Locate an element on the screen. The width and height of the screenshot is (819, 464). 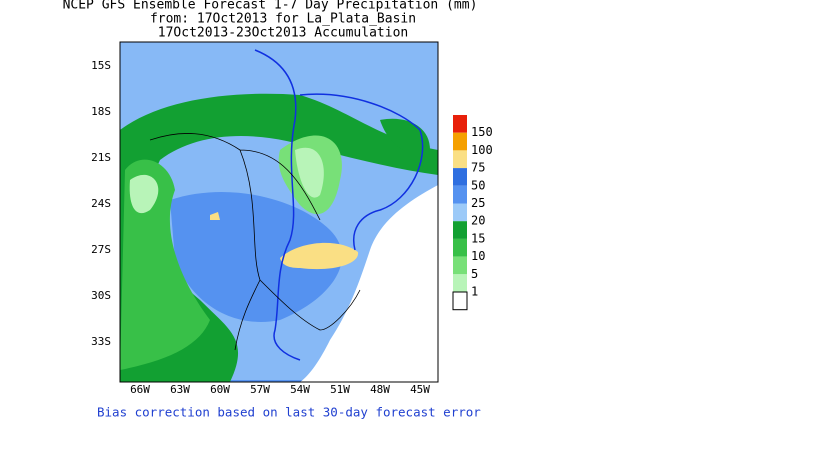
legend: 150 100 75 50 25 20 15 10 5 1 is located at coordinates (472, 213).